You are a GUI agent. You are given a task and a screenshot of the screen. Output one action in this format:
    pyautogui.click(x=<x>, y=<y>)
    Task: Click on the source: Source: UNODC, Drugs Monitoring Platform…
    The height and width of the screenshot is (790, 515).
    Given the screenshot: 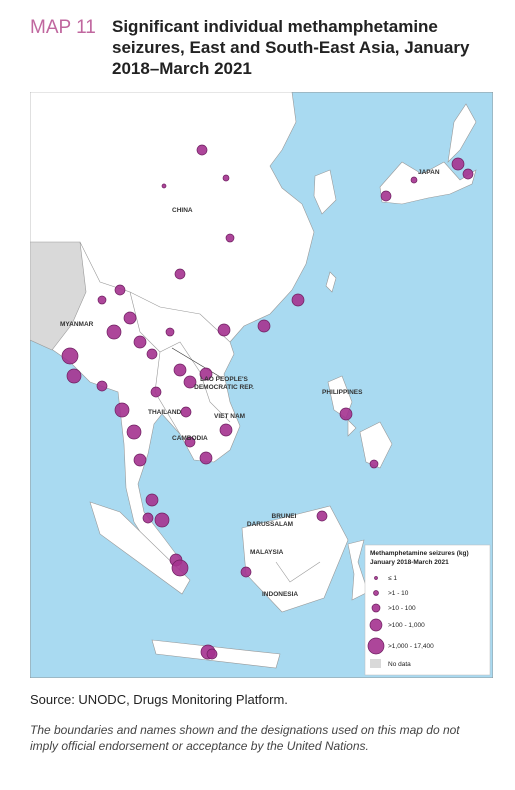 What is the action you would take?
    pyautogui.click(x=159, y=699)
    